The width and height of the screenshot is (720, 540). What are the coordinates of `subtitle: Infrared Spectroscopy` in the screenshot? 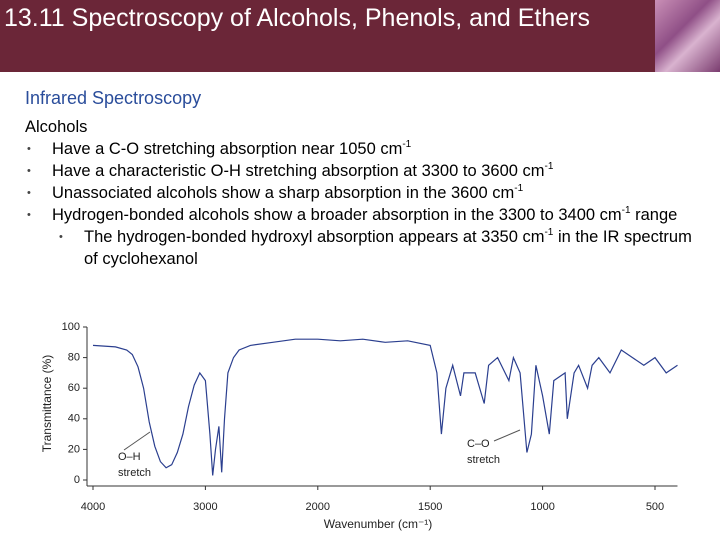 It's located at (113, 98).